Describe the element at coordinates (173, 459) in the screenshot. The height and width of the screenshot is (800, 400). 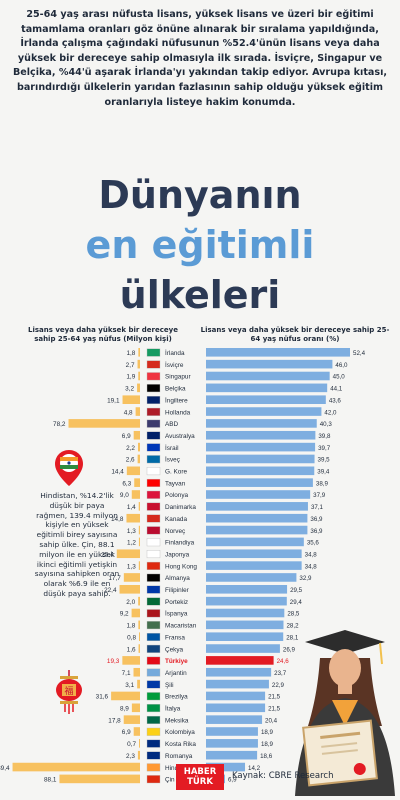
I see `country-label: İsveç` at that location.